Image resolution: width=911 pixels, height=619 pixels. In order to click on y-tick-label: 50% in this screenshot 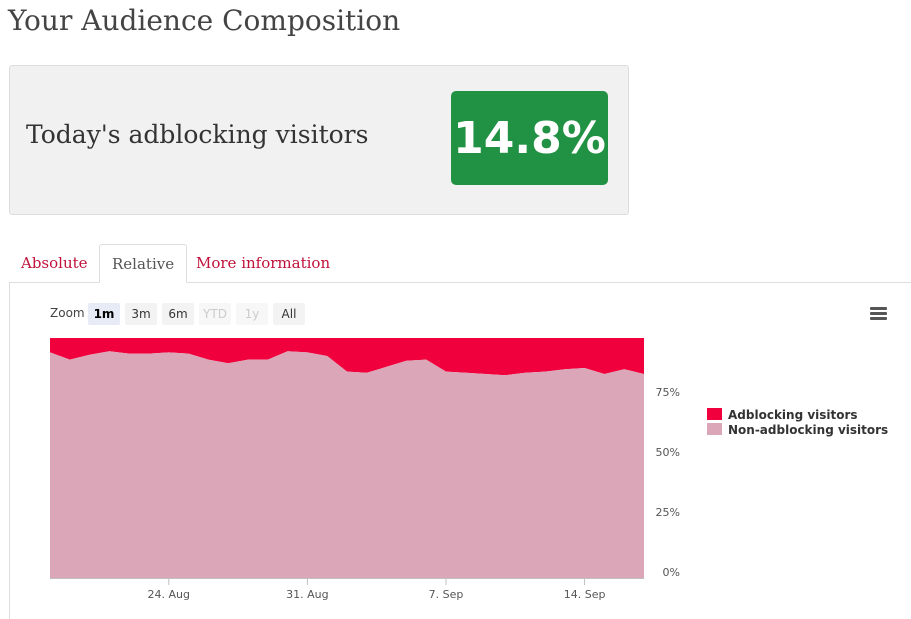, I will do `click(668, 452)`.